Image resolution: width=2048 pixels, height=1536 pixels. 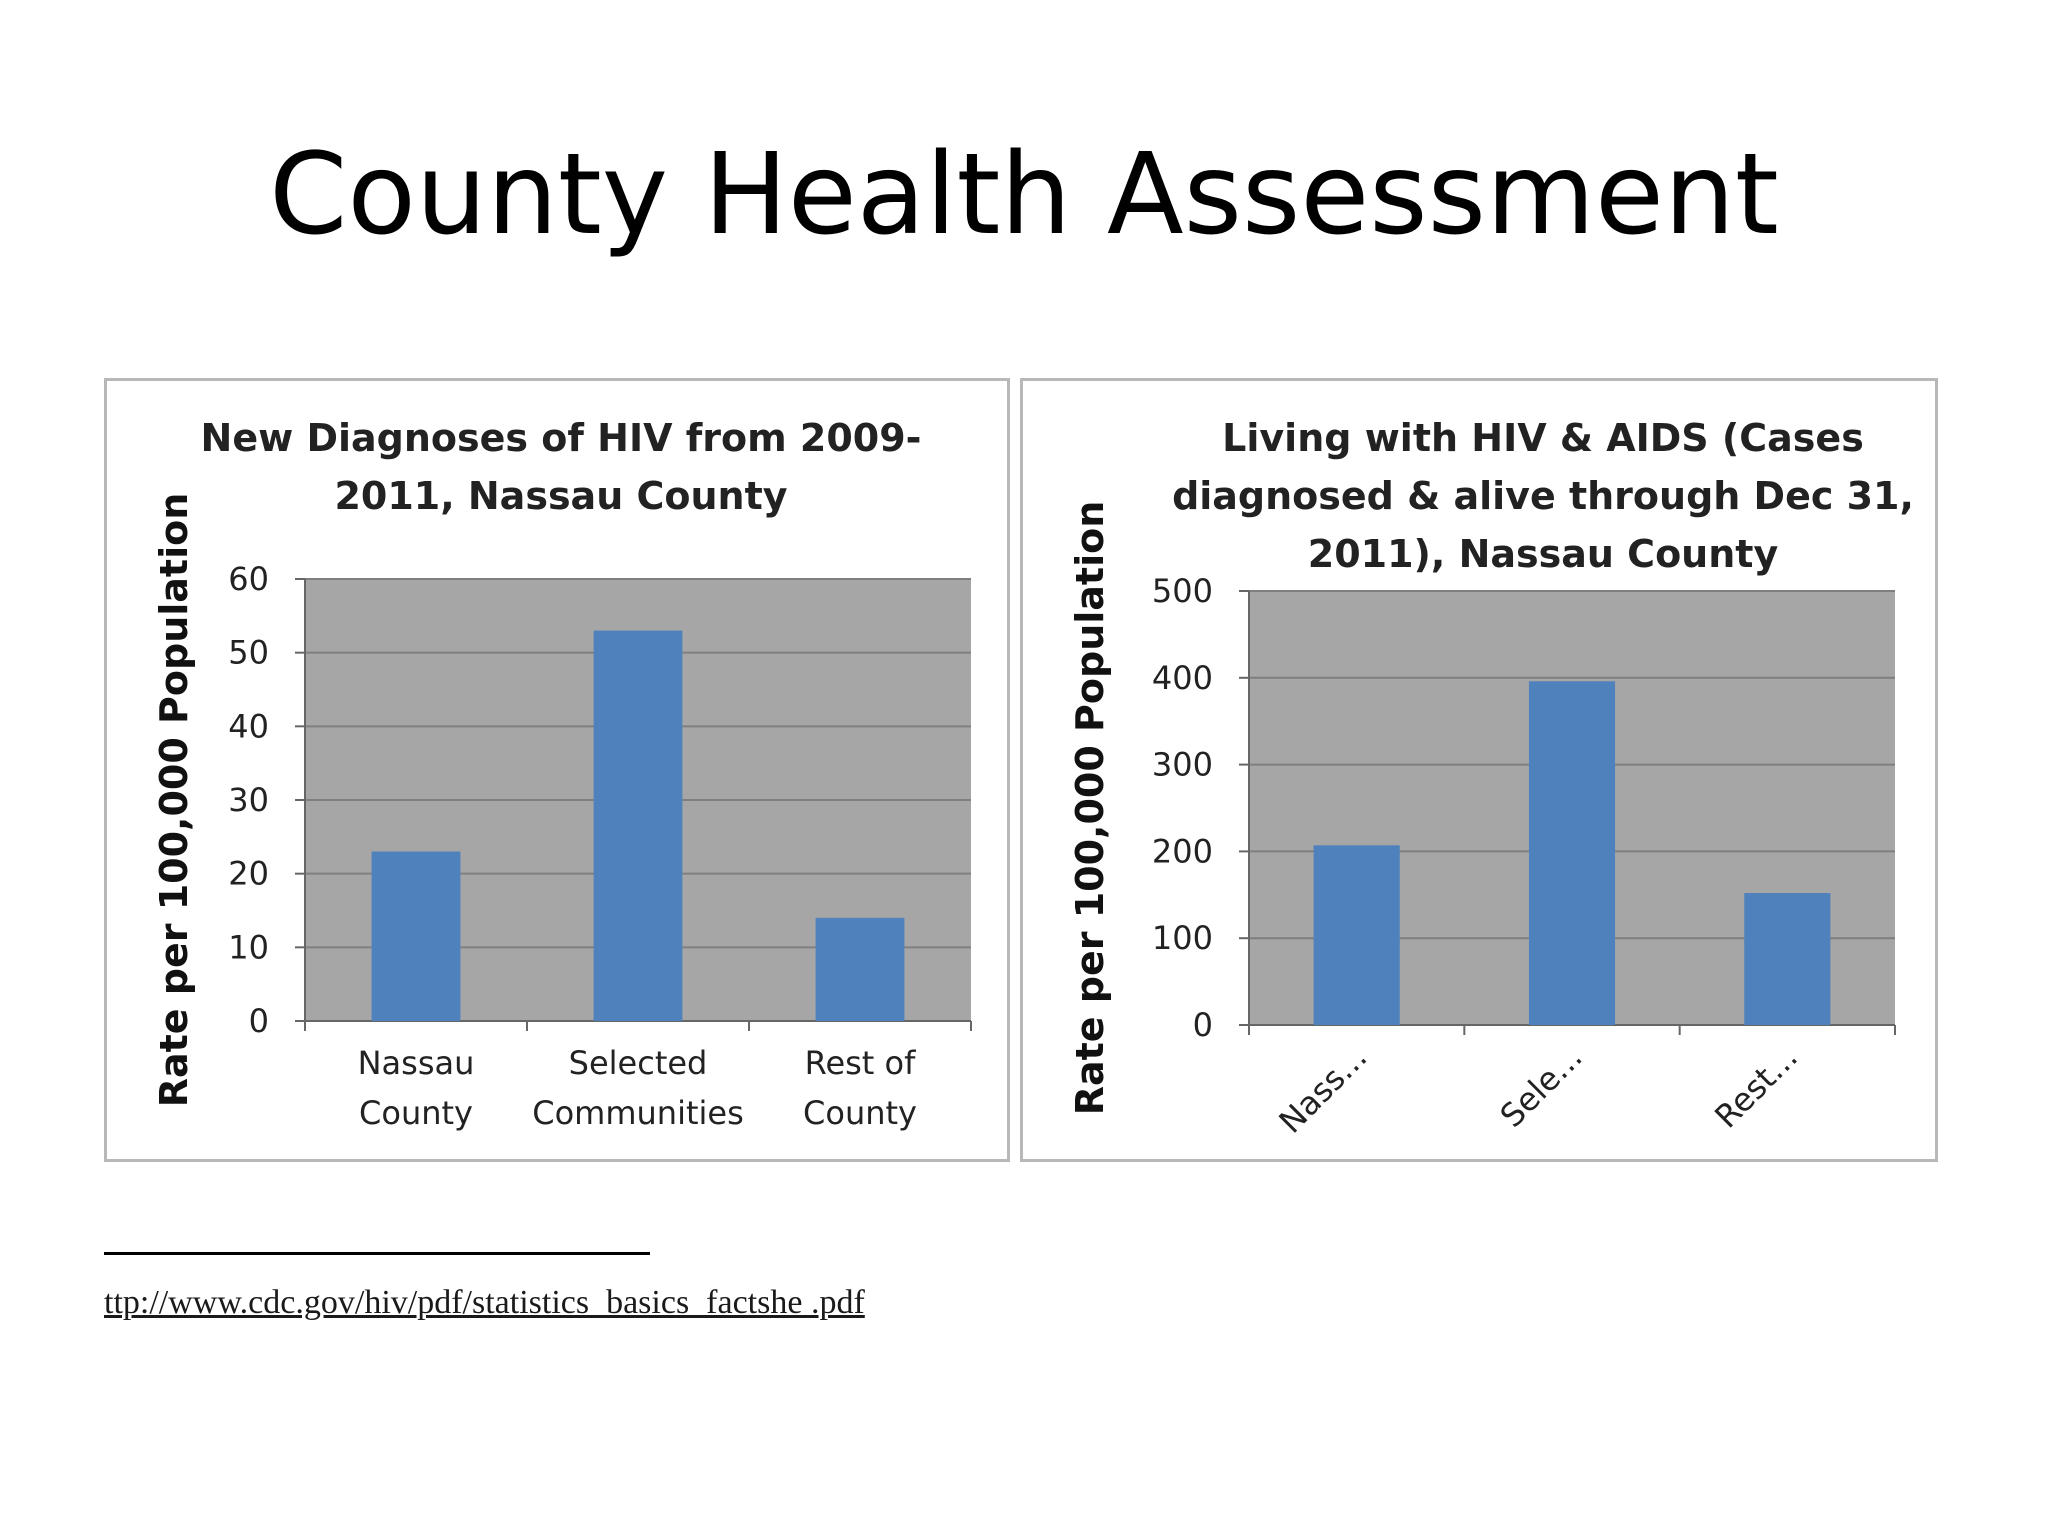 What do you see at coordinates (248, 579) in the screenshot?
I see `y-tick-label: 60` at bounding box center [248, 579].